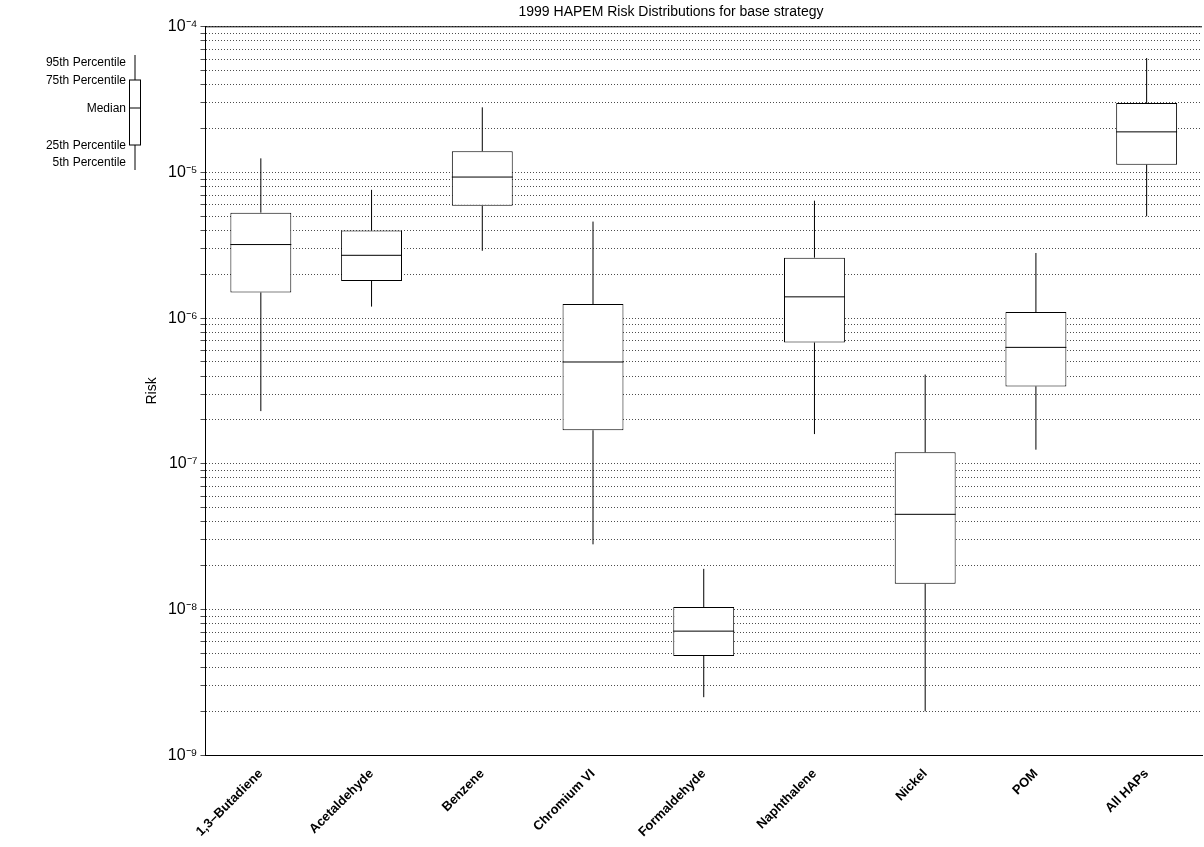 This screenshot has width=1204, height=847. Describe the element at coordinates (183, 463) in the screenshot. I see `y-tick-label: 10⁻⁷` at that location.